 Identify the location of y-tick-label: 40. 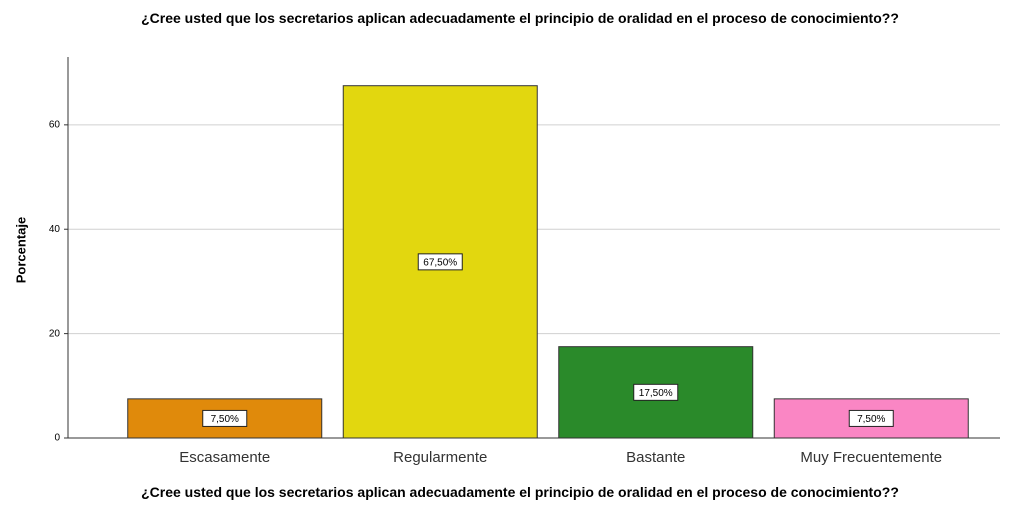
(55, 229).